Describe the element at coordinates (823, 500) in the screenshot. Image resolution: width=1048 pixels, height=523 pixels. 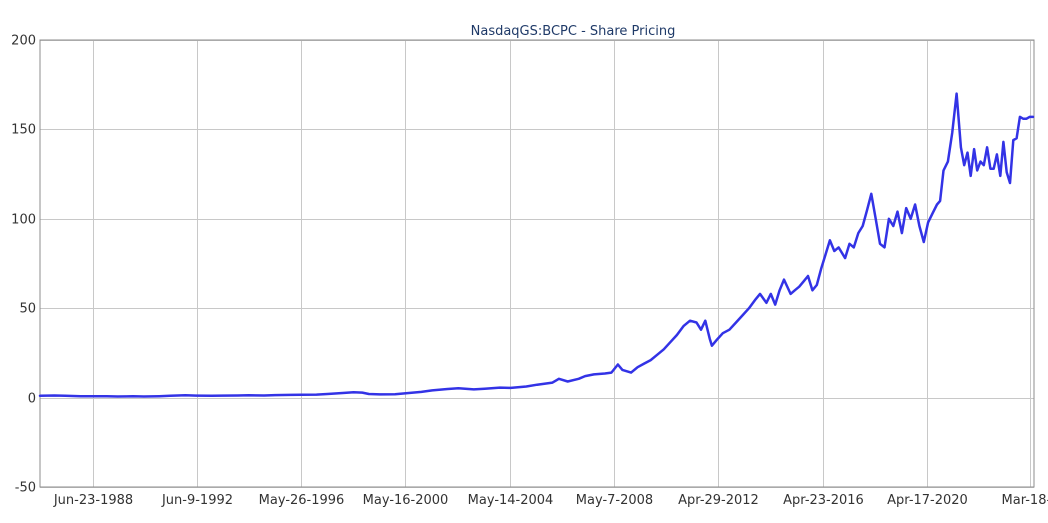
I see `x-tick-label: Apr-23-2016` at that location.